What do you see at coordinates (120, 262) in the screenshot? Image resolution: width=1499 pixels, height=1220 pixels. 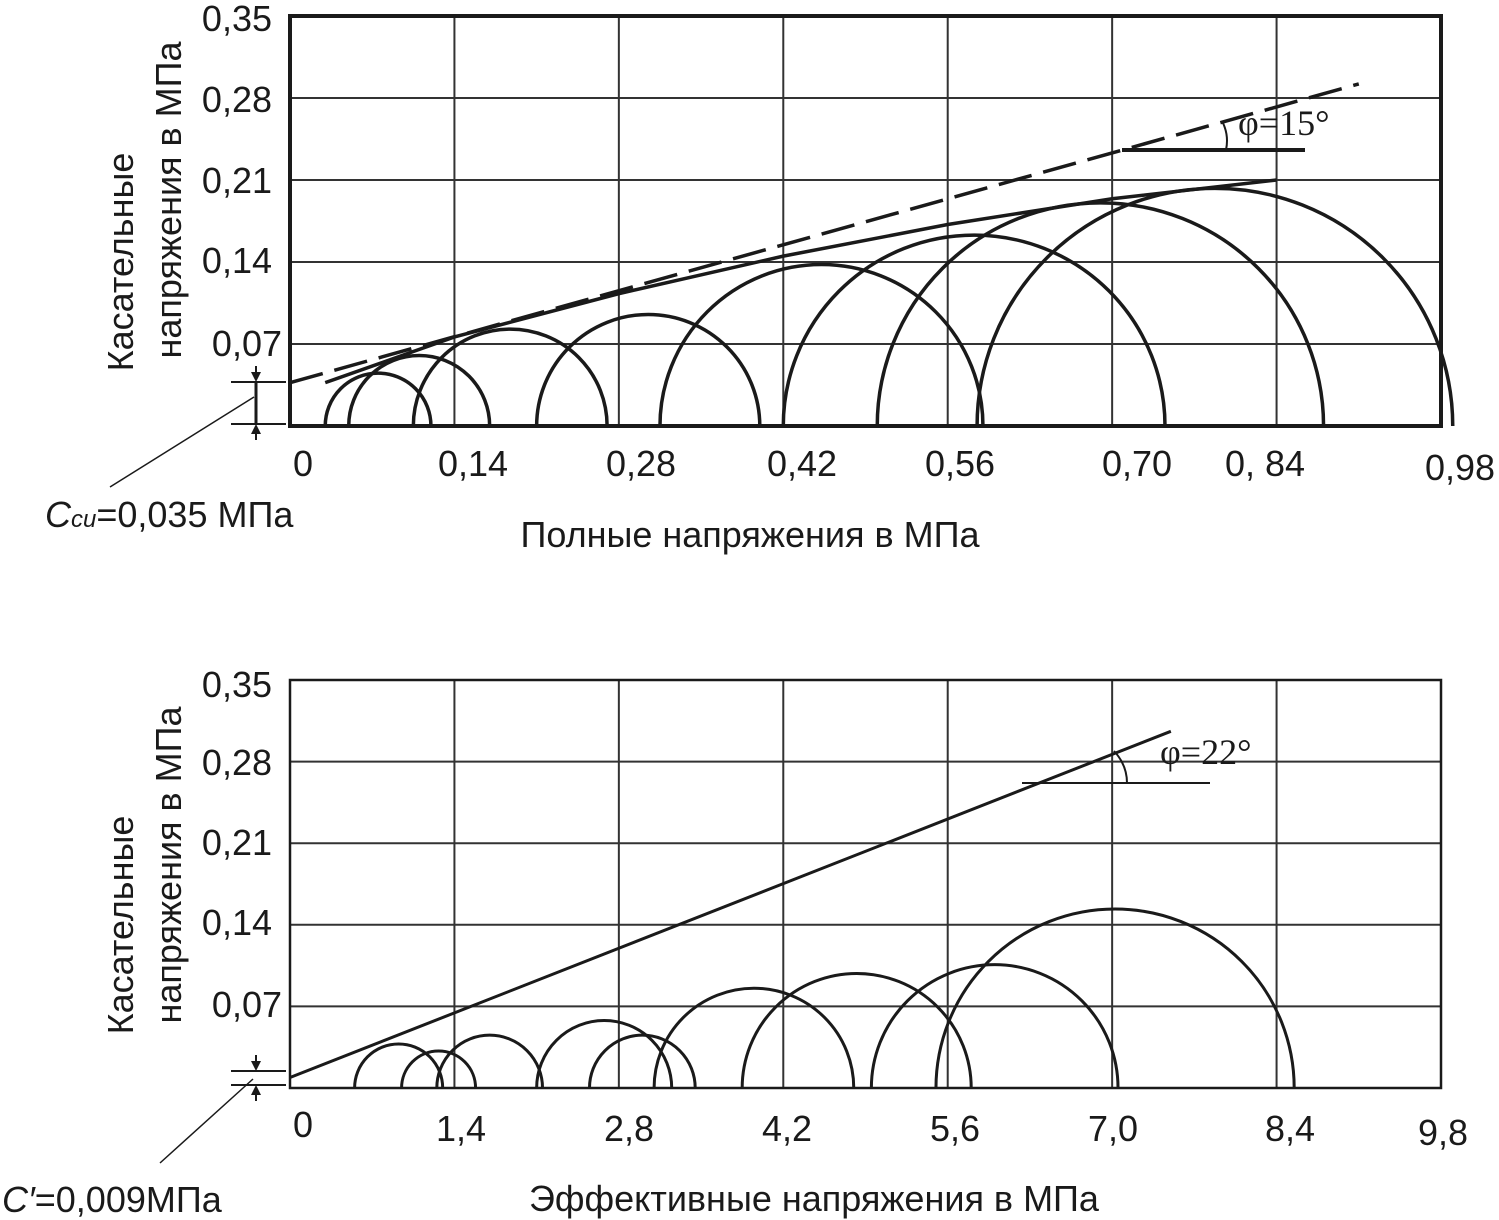 I see `top-y-axis-label-line1: Касательные` at bounding box center [120, 262].